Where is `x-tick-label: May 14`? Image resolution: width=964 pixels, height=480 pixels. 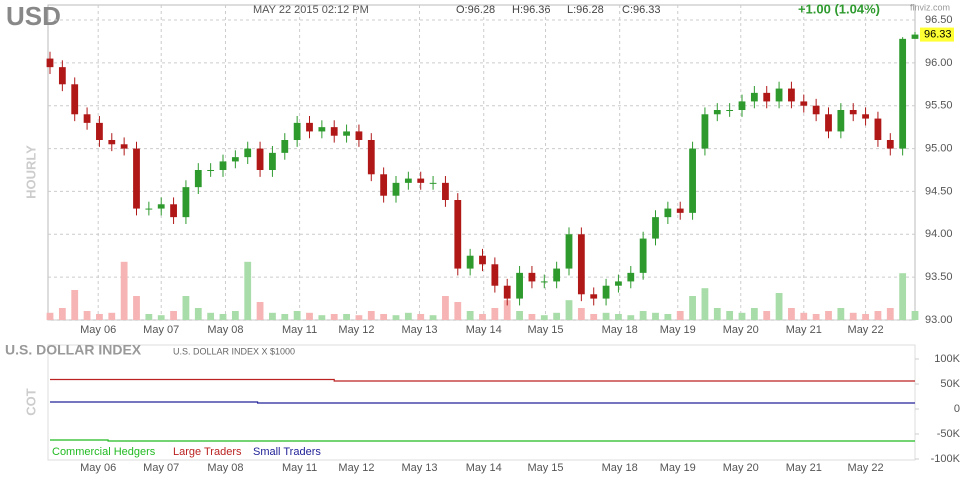 x-tick-label: May 14 is located at coordinates (484, 330).